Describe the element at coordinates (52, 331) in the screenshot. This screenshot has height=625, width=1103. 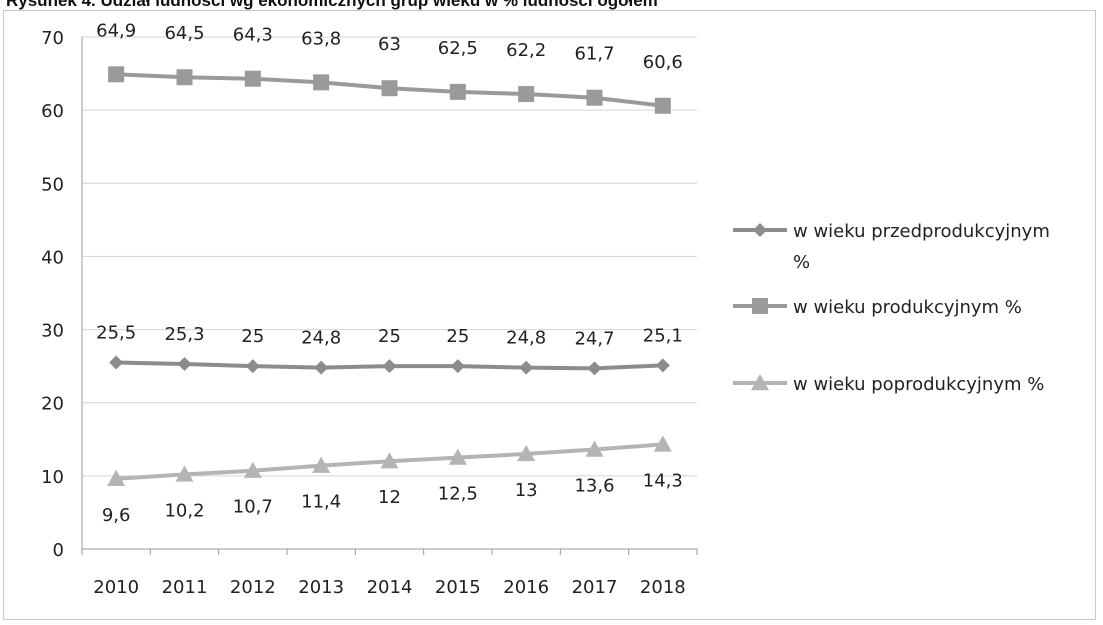
I see `y-tick-label: 30` at that location.